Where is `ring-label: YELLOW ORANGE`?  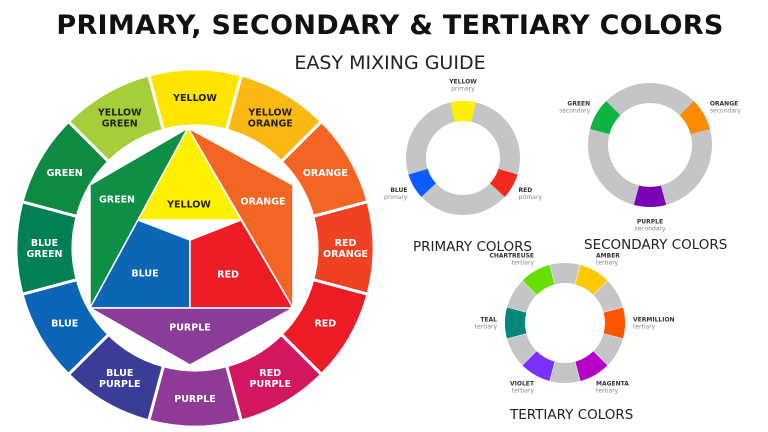
ring-label: YELLOW ORANGE is located at coordinates (269, 119).